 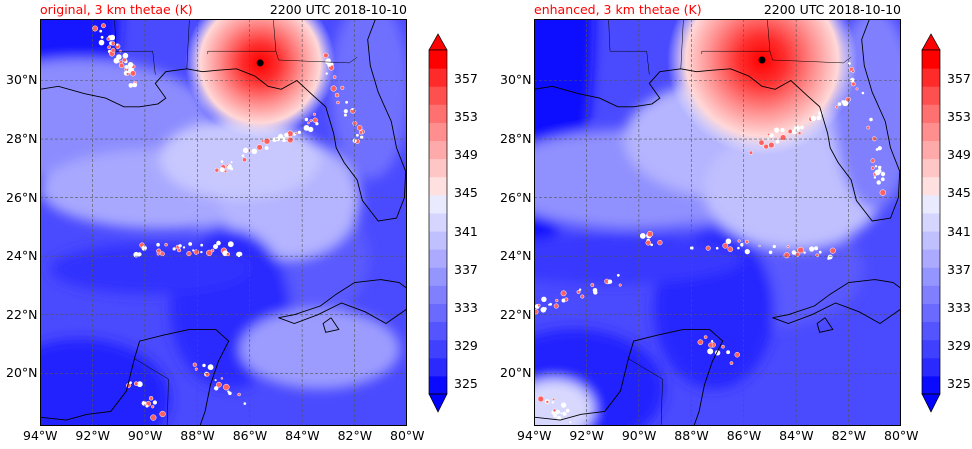 What do you see at coordinates (931, 403) in the screenshot?
I see `colorbar-under-arrow` at bounding box center [931, 403].